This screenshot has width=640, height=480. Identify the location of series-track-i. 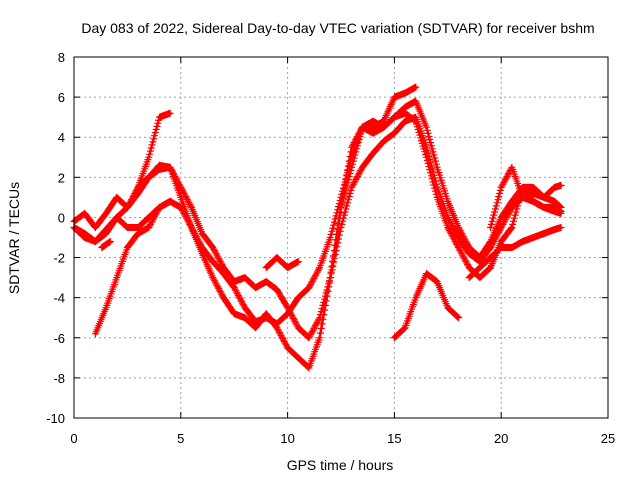
(507, 197).